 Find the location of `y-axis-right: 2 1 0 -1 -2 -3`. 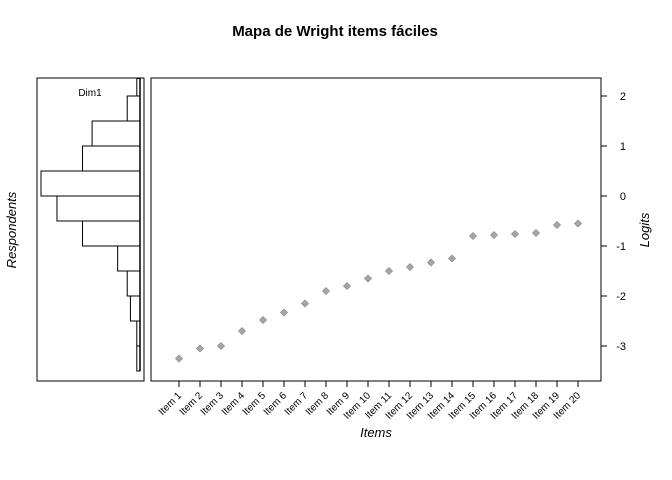

y-axis-right: 2 1 0 -1 -2 -3 is located at coordinates (613, 222).